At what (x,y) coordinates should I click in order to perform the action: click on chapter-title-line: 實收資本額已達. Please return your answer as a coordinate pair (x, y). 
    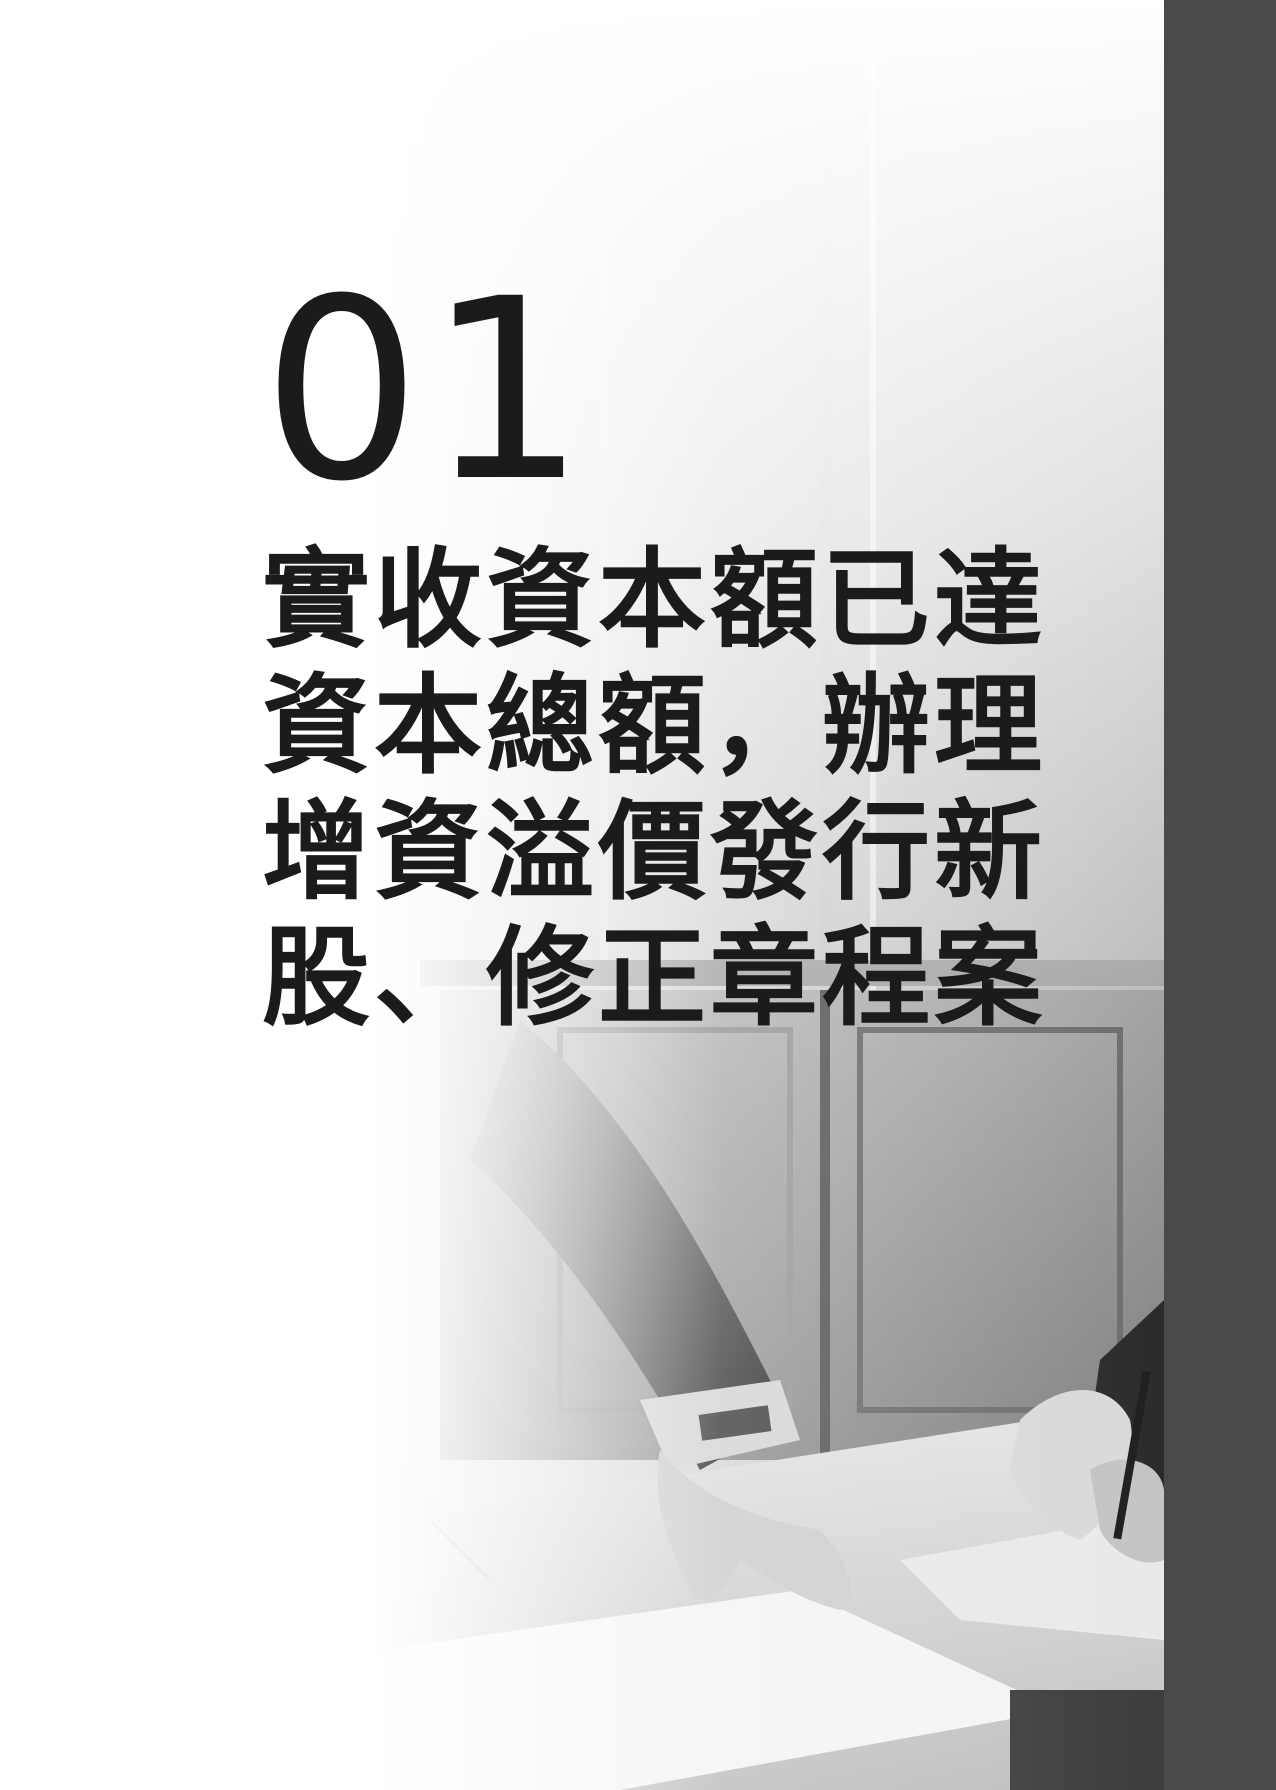
    Looking at the image, I should click on (654, 600).